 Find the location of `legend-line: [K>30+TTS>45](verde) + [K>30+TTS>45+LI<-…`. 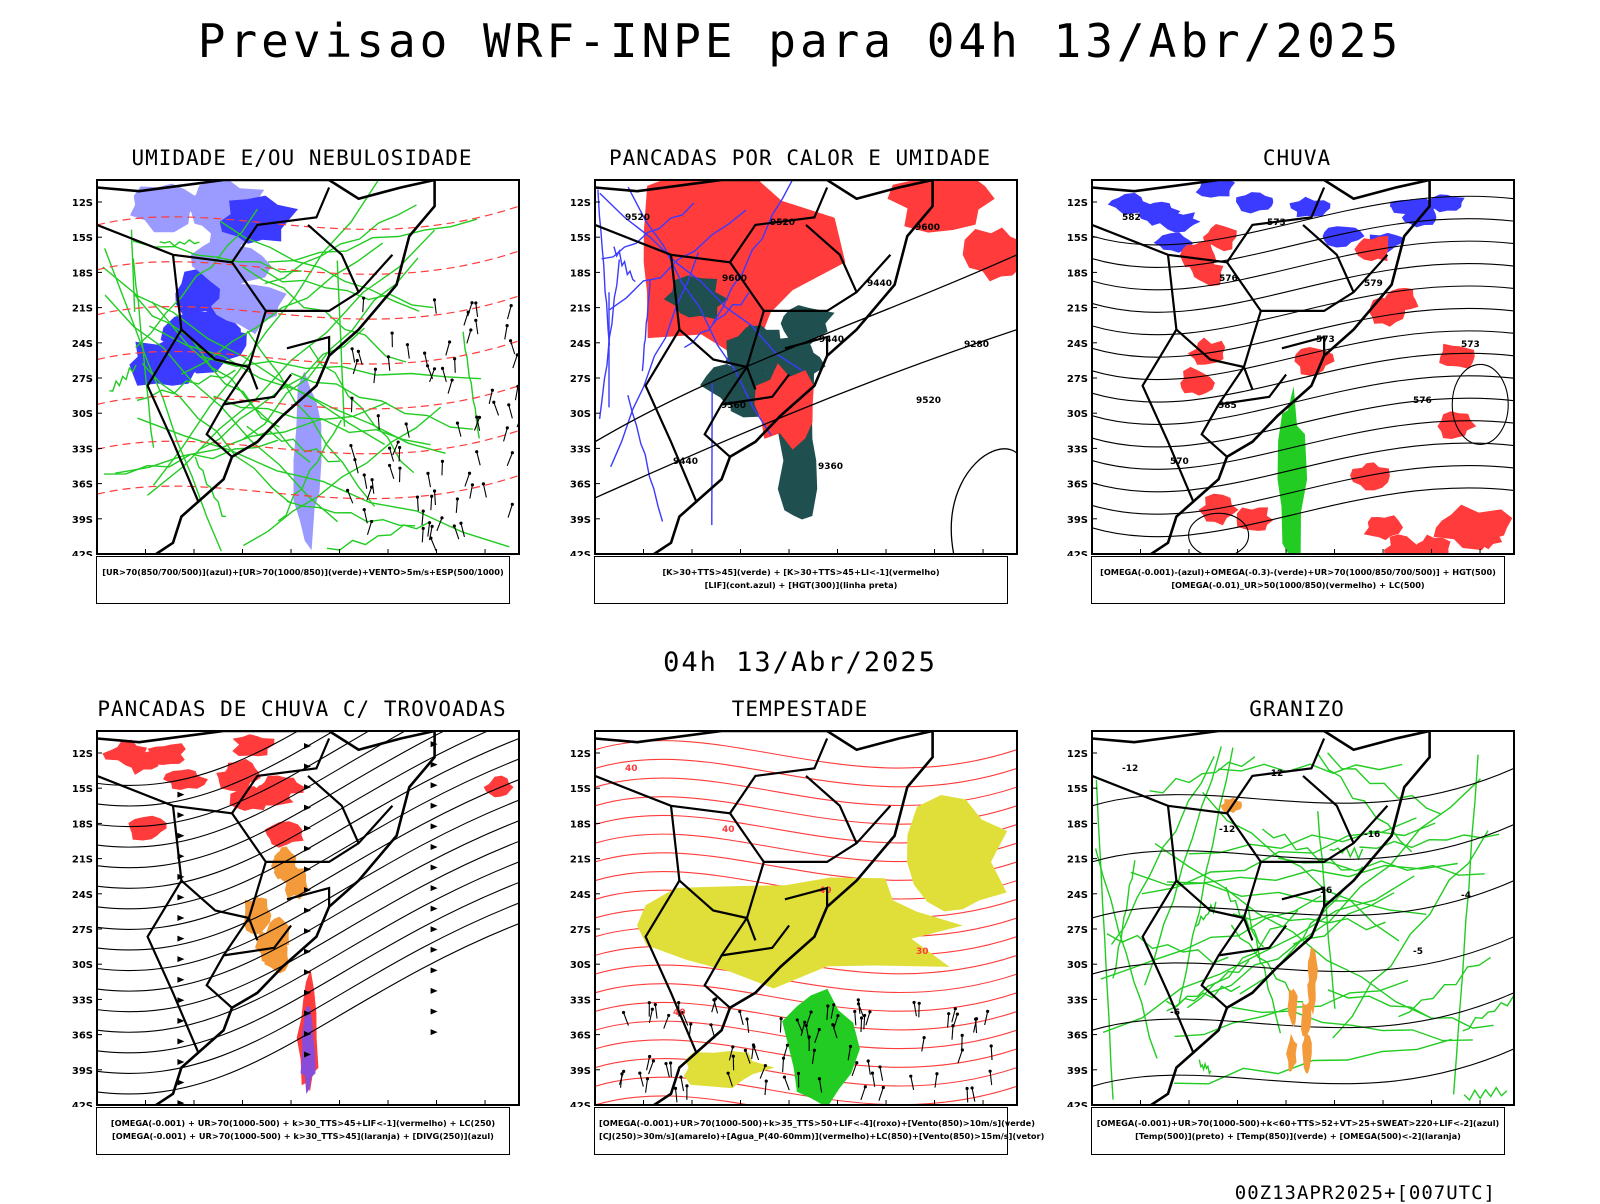

legend-line: [K>30+TTS>45](verde) + [K>30+TTS>45+LI<-… is located at coordinates (801, 572).